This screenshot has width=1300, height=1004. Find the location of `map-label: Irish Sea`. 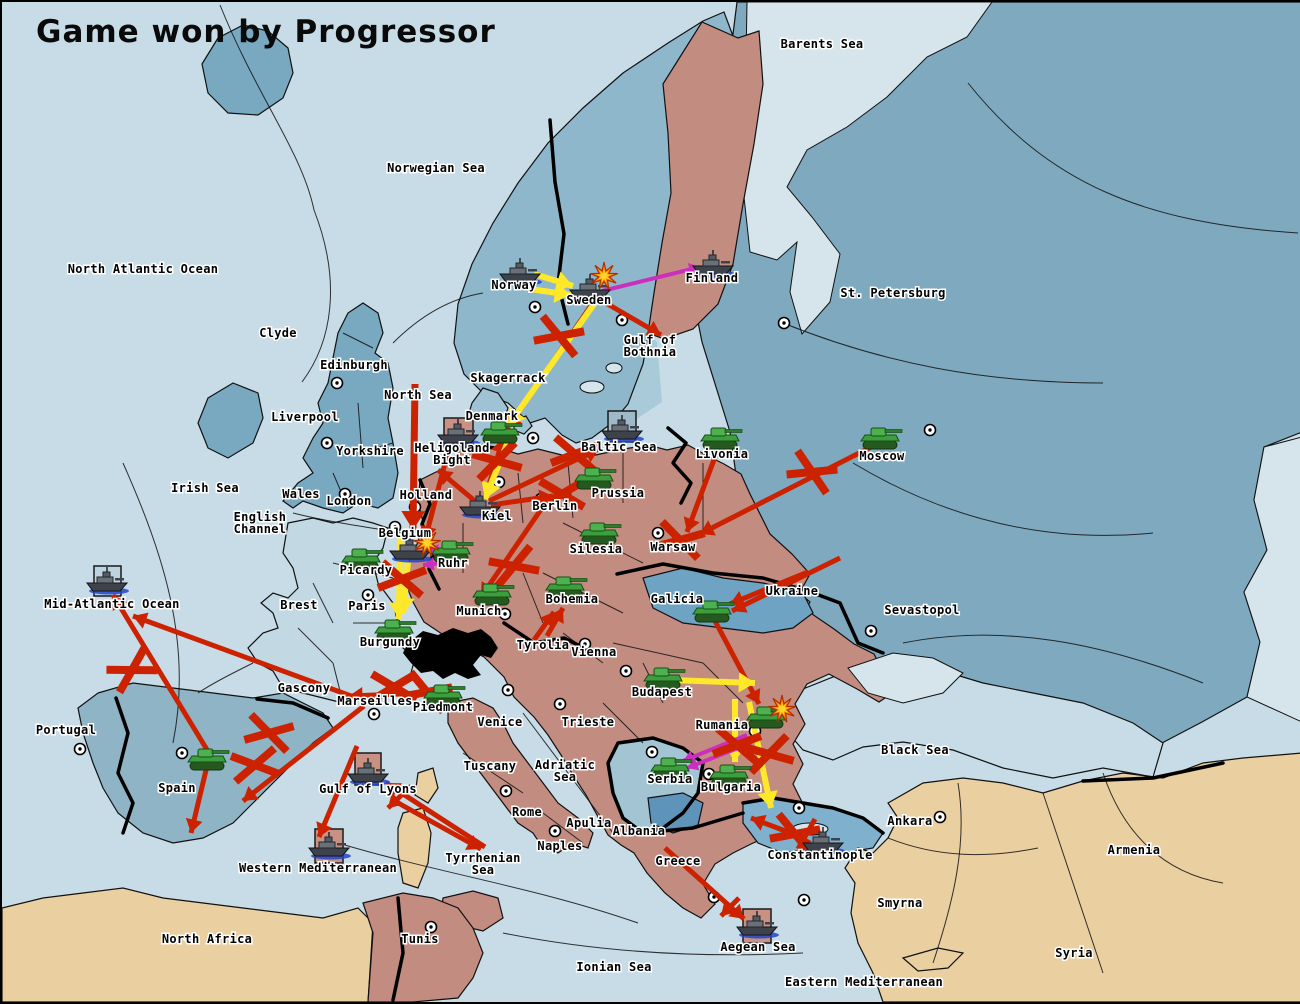

map-label: Irish Sea is located at coordinates (205, 488).